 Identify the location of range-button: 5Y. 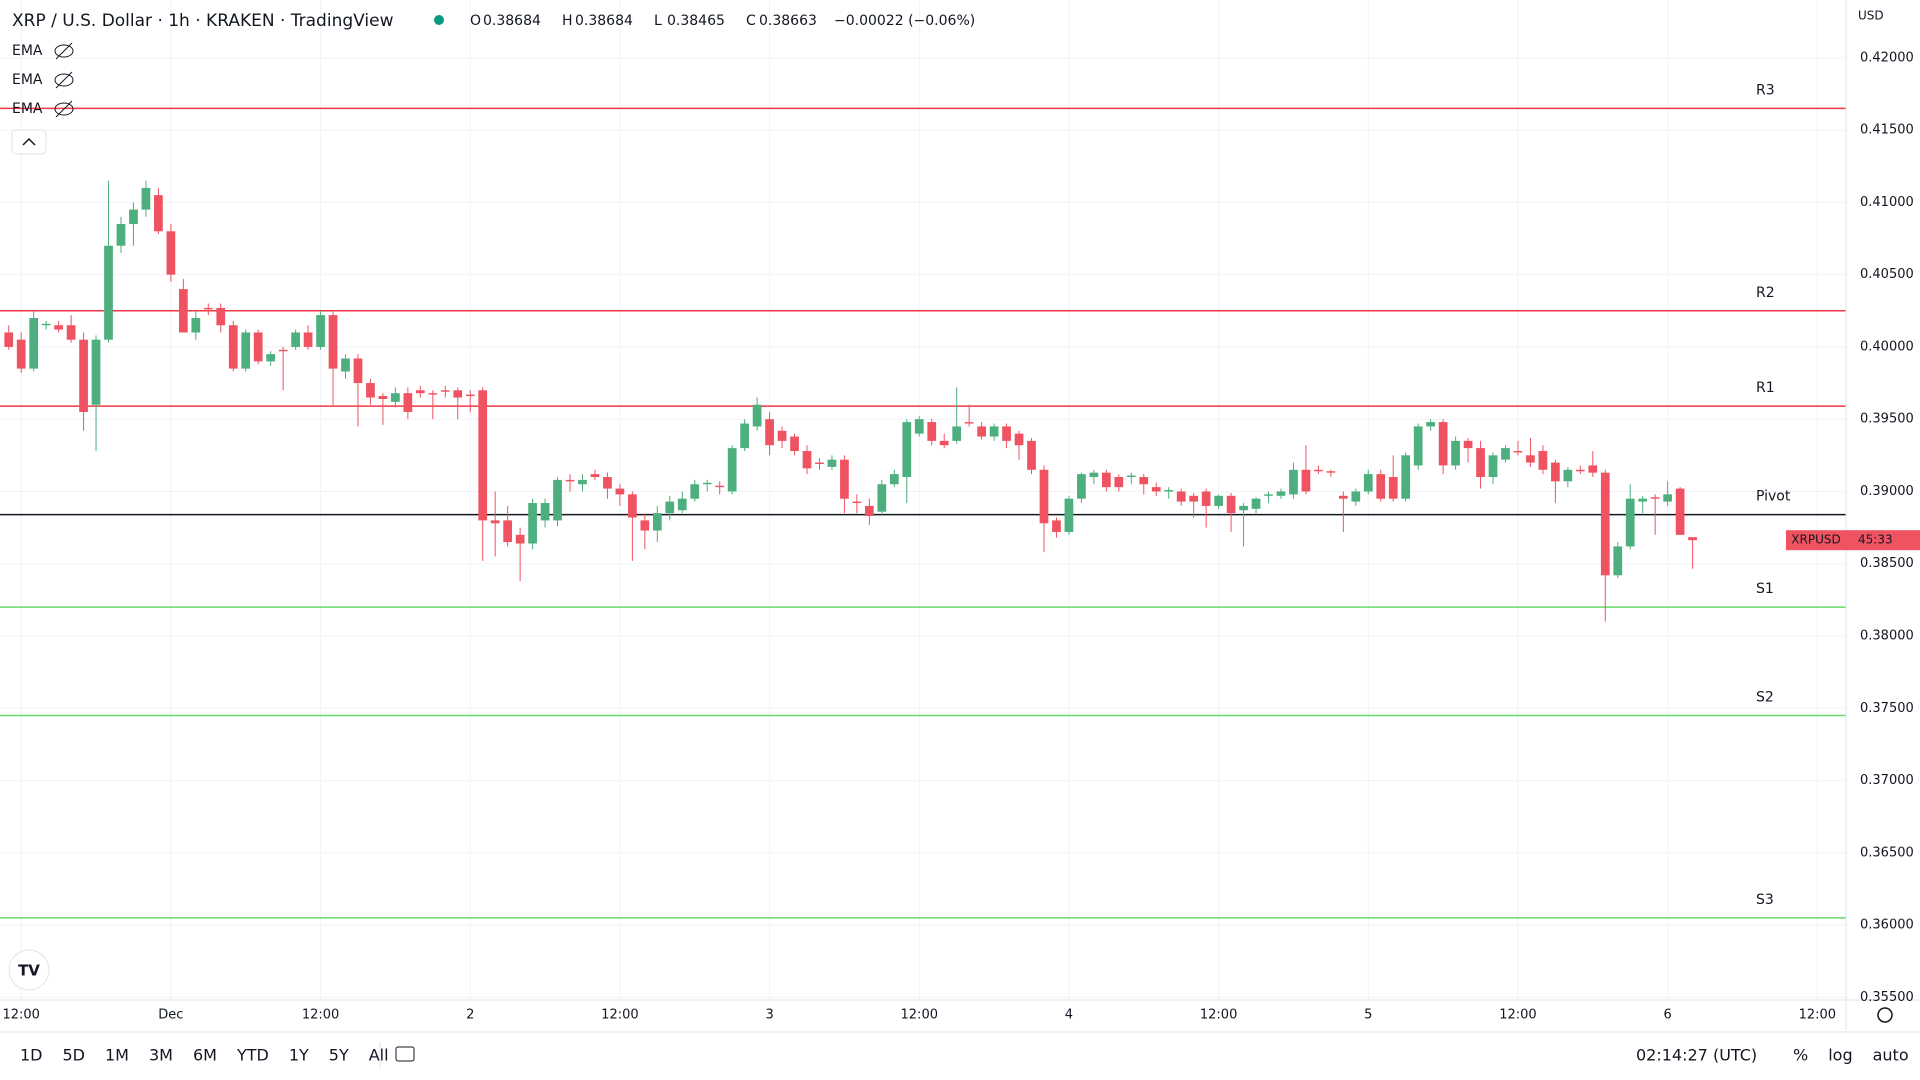
(339, 1055).